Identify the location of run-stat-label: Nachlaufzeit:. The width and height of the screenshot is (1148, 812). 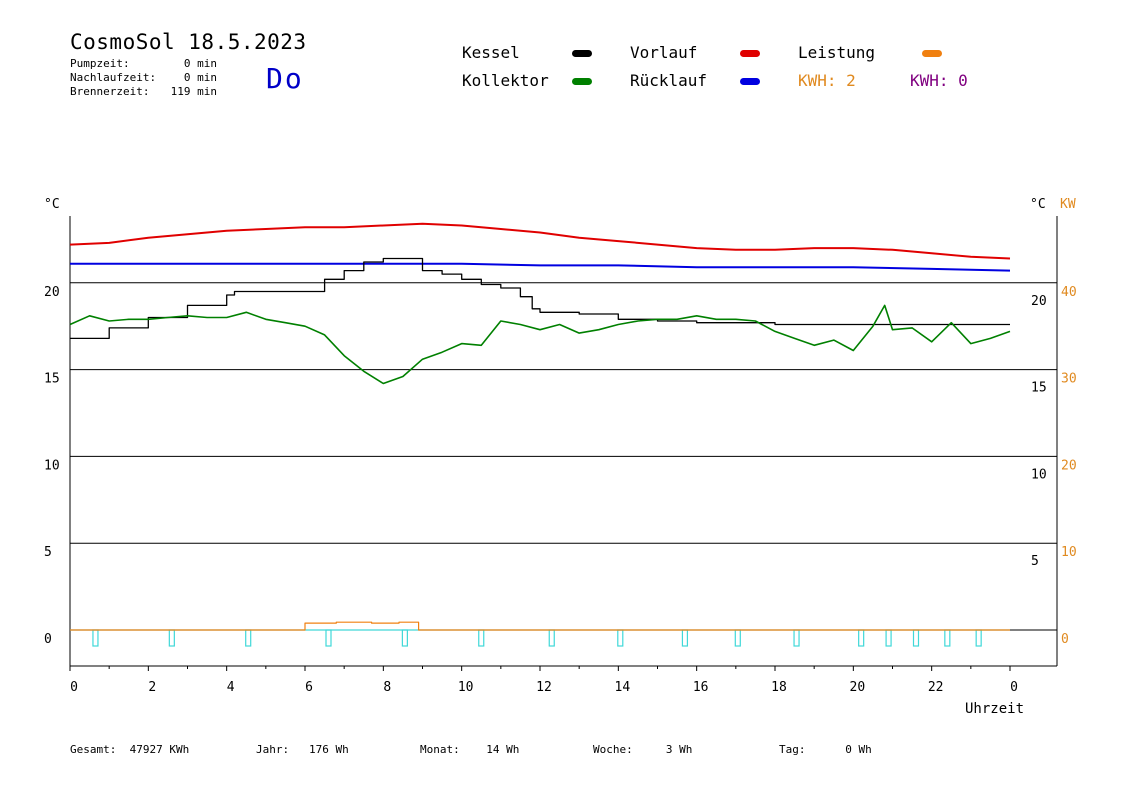
(113, 77).